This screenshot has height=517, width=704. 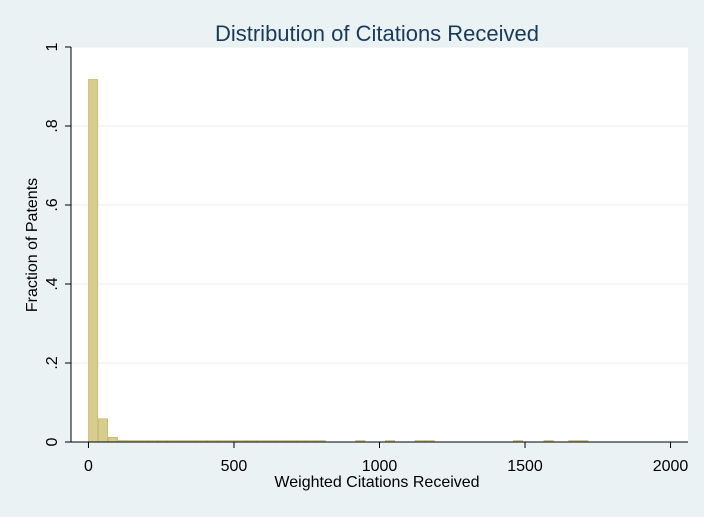 I want to click on x-tick-label: 1500, so click(x=525, y=466).